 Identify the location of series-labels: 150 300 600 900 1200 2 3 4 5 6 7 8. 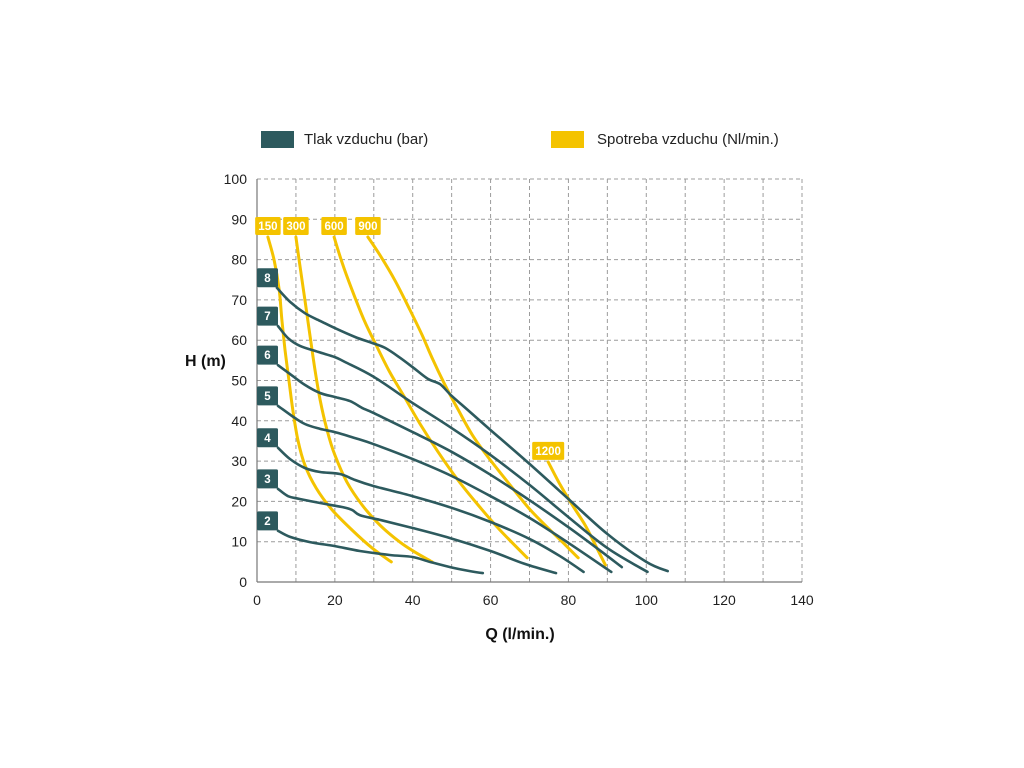
(410, 374).